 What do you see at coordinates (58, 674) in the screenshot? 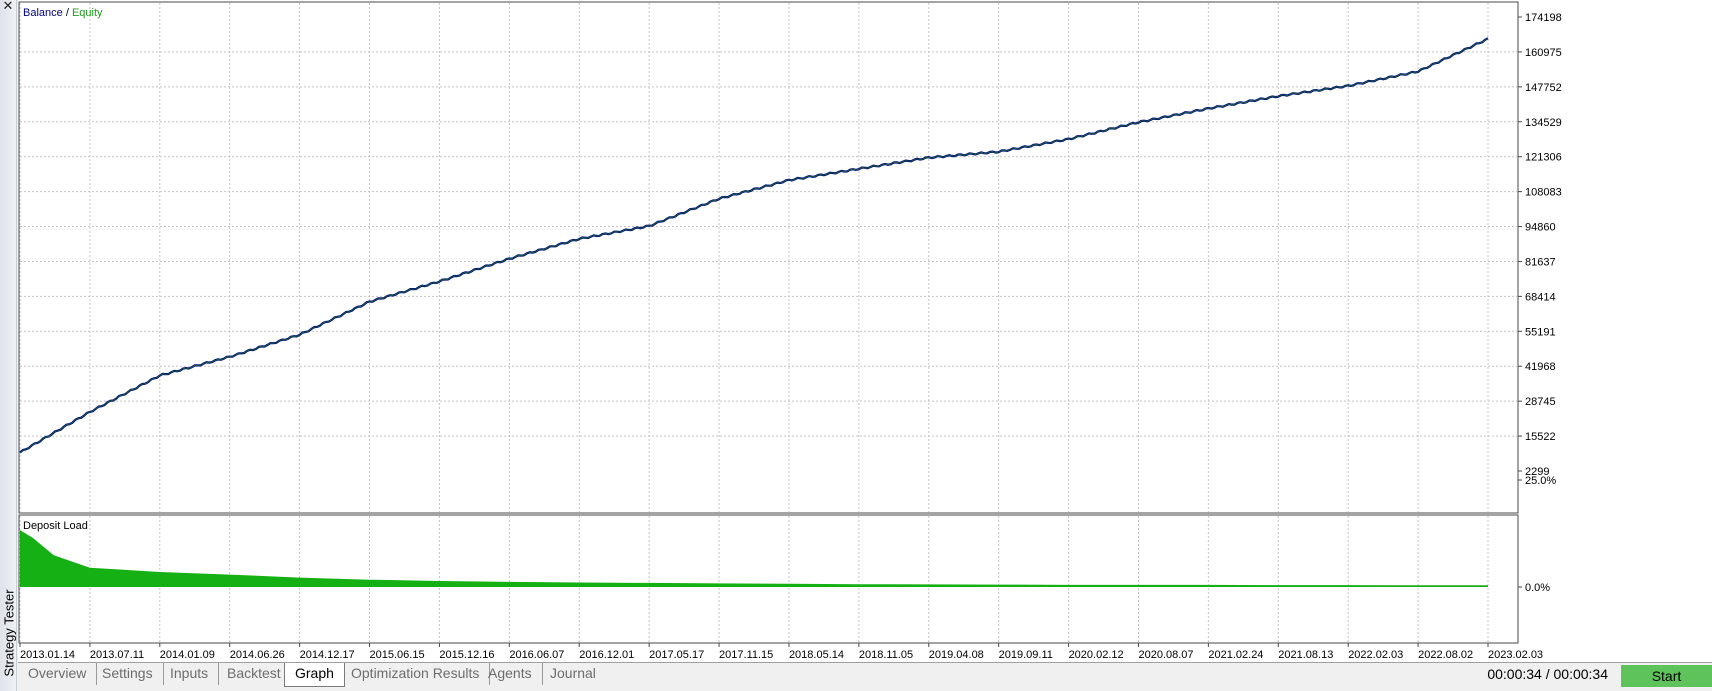
I see `tab-overview: Overview` at bounding box center [58, 674].